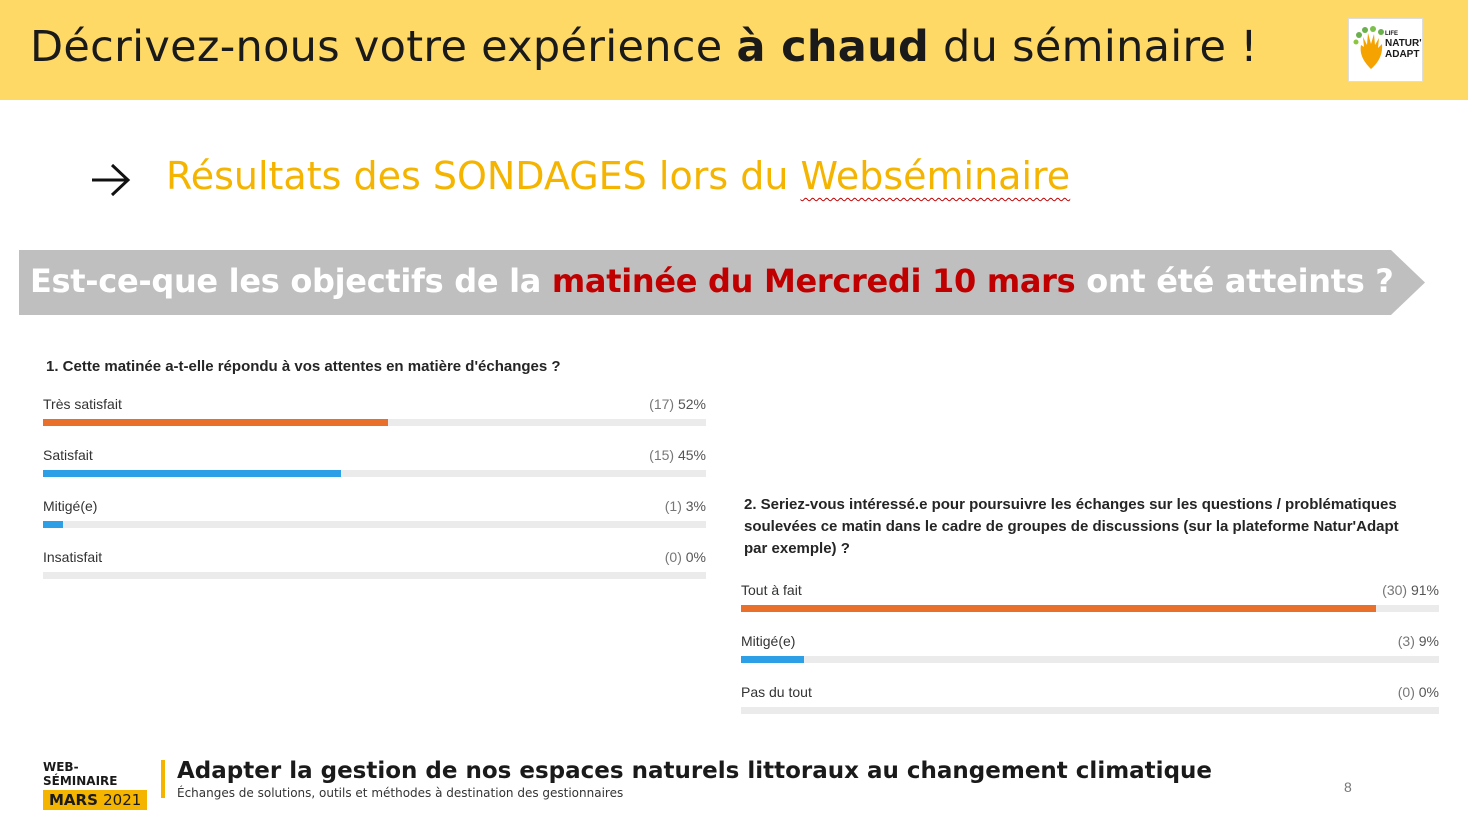  I want to click on poll-answer-row: Pas du tout (0) 0%, so click(1090, 709).